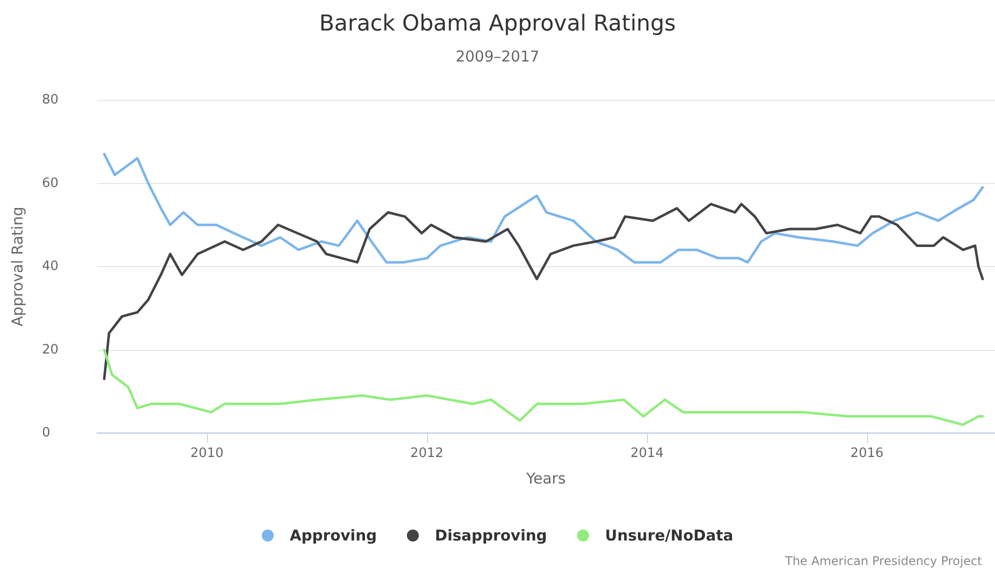 This screenshot has width=995, height=576. Describe the element at coordinates (333, 535) in the screenshot. I see `legend-label: Approving` at that location.